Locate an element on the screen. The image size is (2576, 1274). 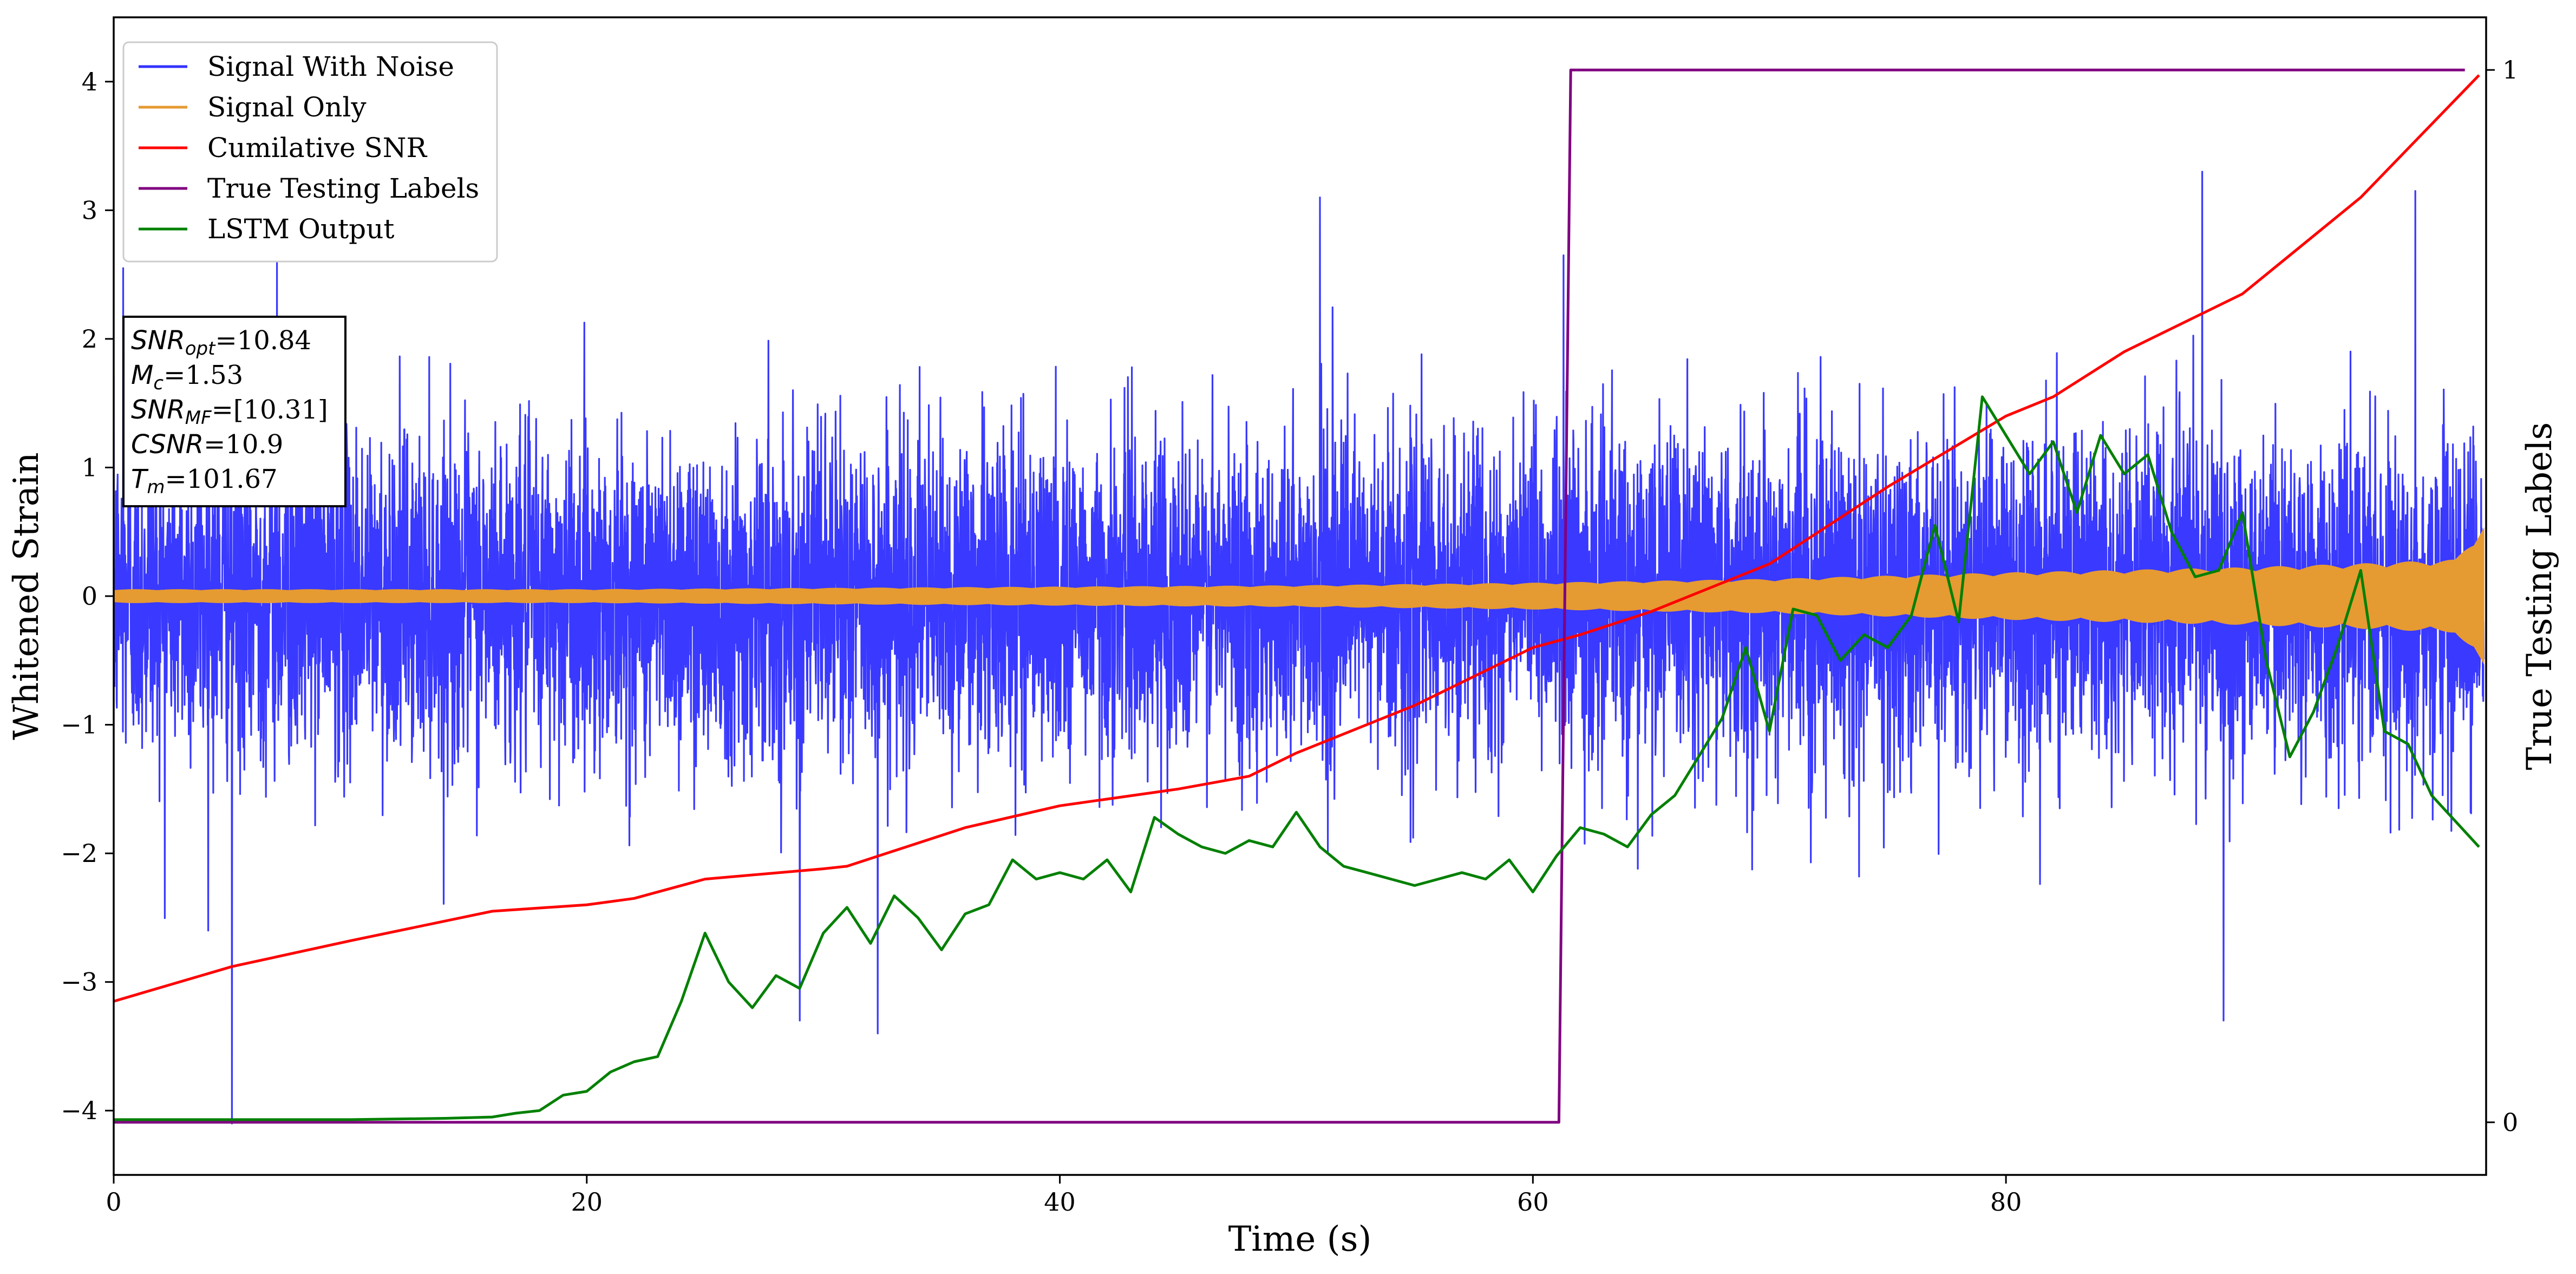
legend-label: True Testing Labels is located at coordinates (343, 188).